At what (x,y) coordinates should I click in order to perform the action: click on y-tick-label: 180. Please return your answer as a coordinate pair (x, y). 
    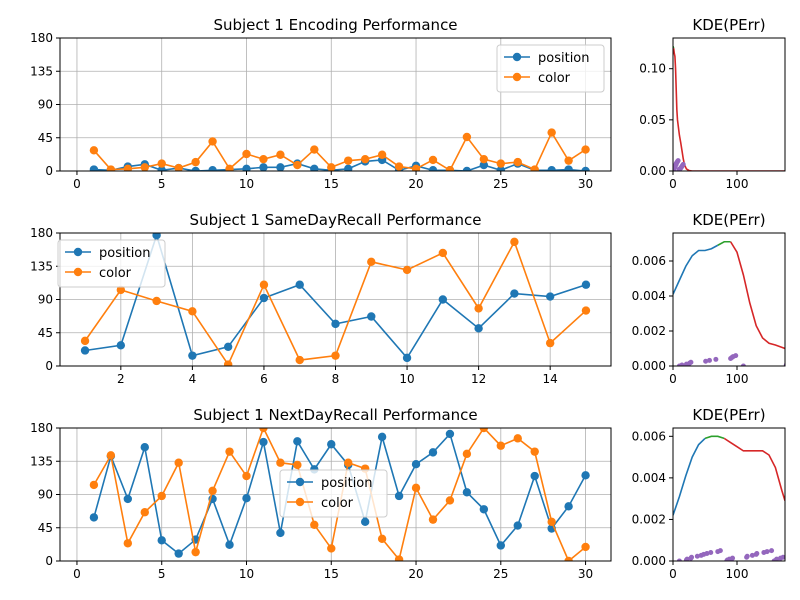
    Looking at the image, I should click on (41, 233).